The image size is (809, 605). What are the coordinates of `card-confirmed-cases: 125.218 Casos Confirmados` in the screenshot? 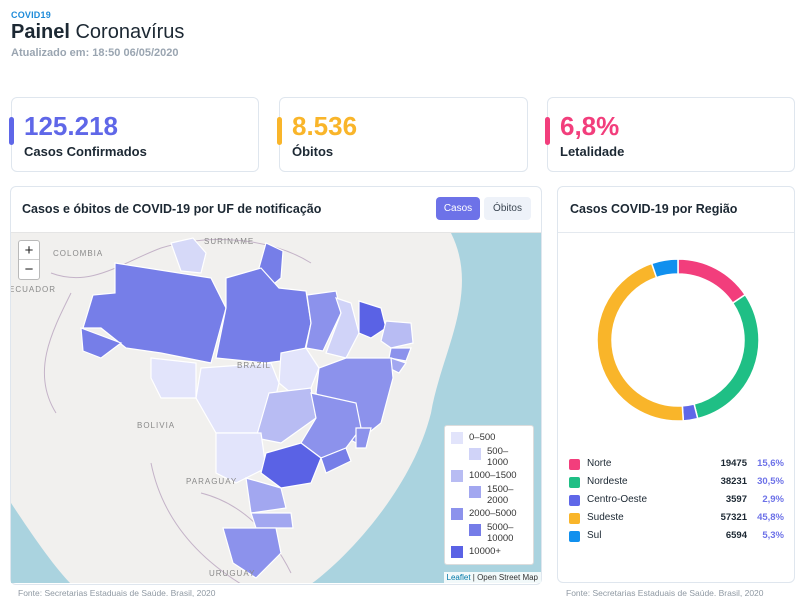 It's located at (134, 134).